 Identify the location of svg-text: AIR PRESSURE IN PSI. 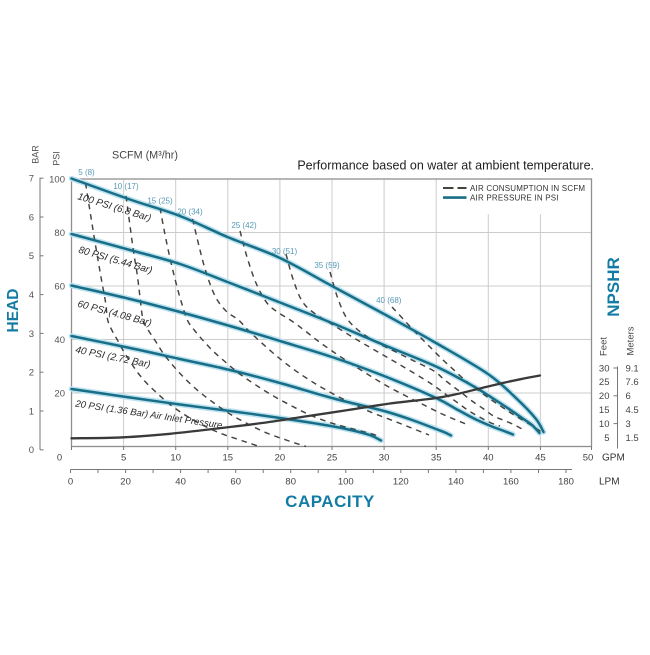
(514, 197).